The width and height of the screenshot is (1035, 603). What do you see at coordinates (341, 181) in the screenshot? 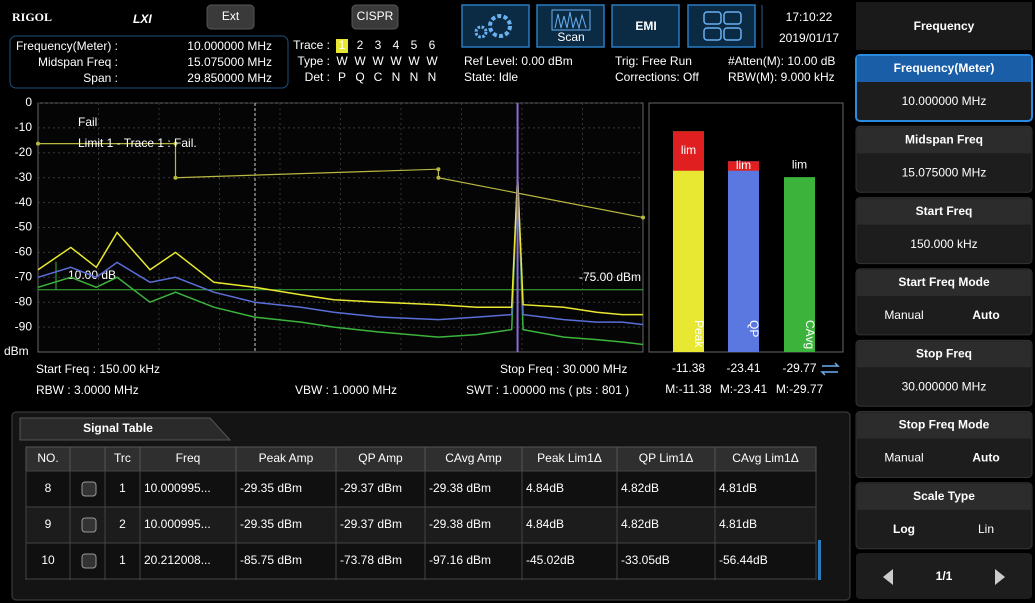
I see `limit-line` at bounding box center [341, 181].